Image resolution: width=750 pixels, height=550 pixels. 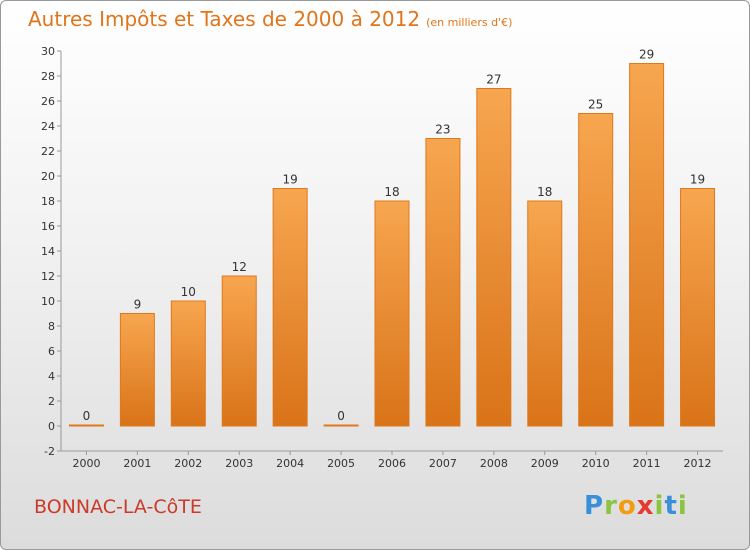 I want to click on y-tick-label: 0, so click(x=51, y=426).